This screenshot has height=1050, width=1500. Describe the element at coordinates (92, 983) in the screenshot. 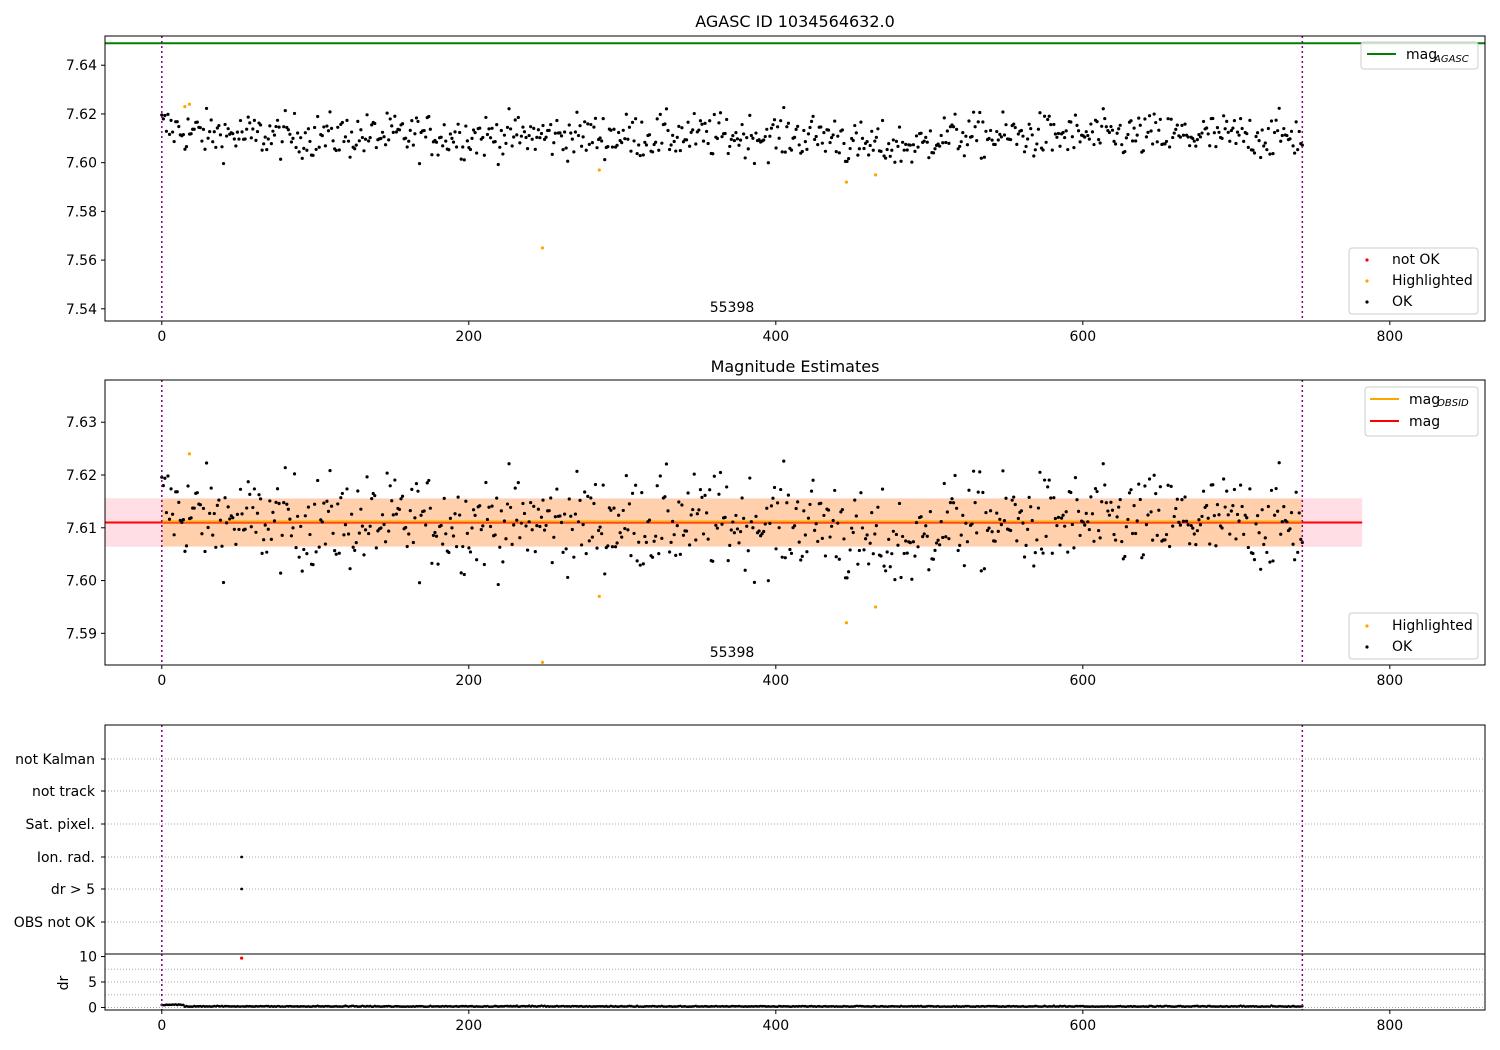

I see `y-tick-label: 5` at that location.